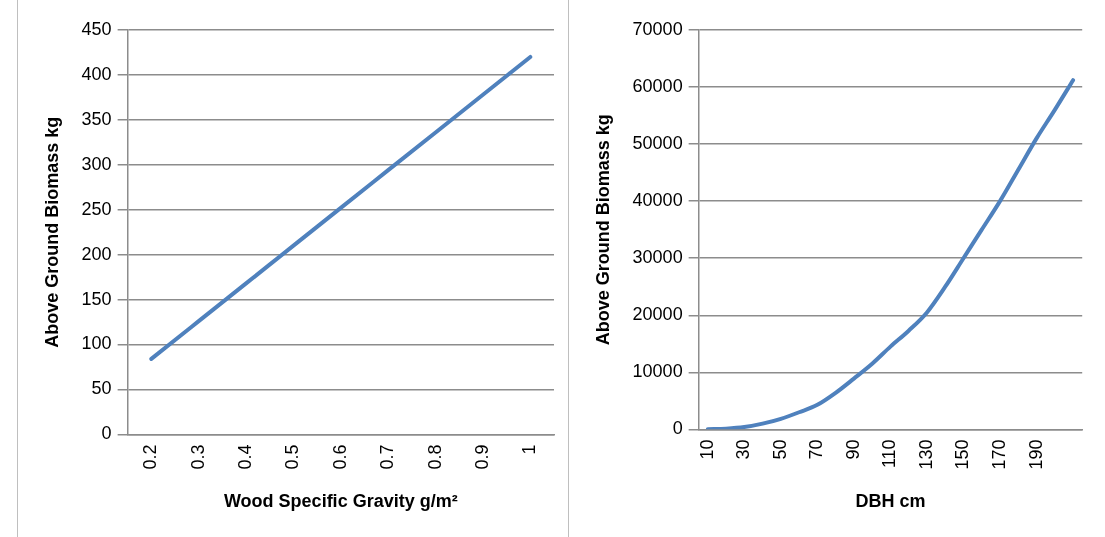 This screenshot has width=1105, height=537. What do you see at coordinates (292, 457) in the screenshot?
I see `x-tick-label: 0.5` at bounding box center [292, 457].